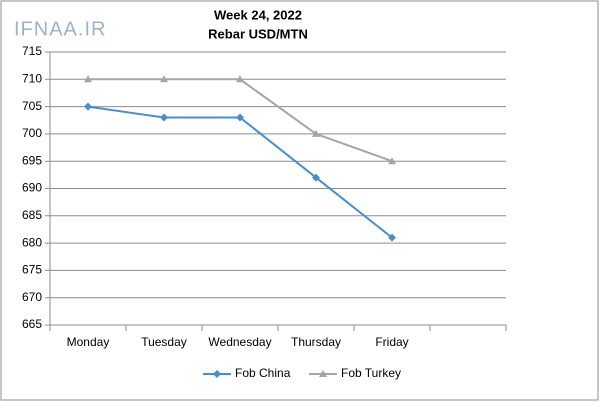 The height and width of the screenshot is (402, 600). Describe the element at coordinates (371, 373) in the screenshot. I see `legend-label: Fob Turkey` at that location.